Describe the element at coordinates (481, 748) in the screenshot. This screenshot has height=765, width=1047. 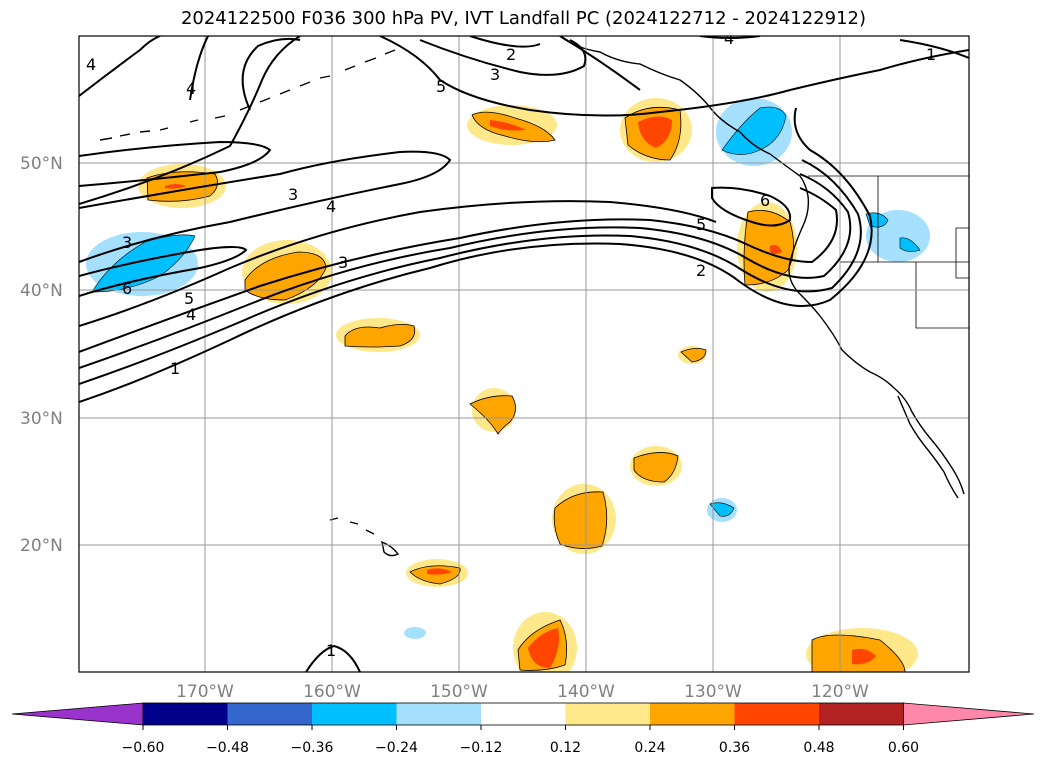
I see `colorbar-tick-label: −0.12` at that location.